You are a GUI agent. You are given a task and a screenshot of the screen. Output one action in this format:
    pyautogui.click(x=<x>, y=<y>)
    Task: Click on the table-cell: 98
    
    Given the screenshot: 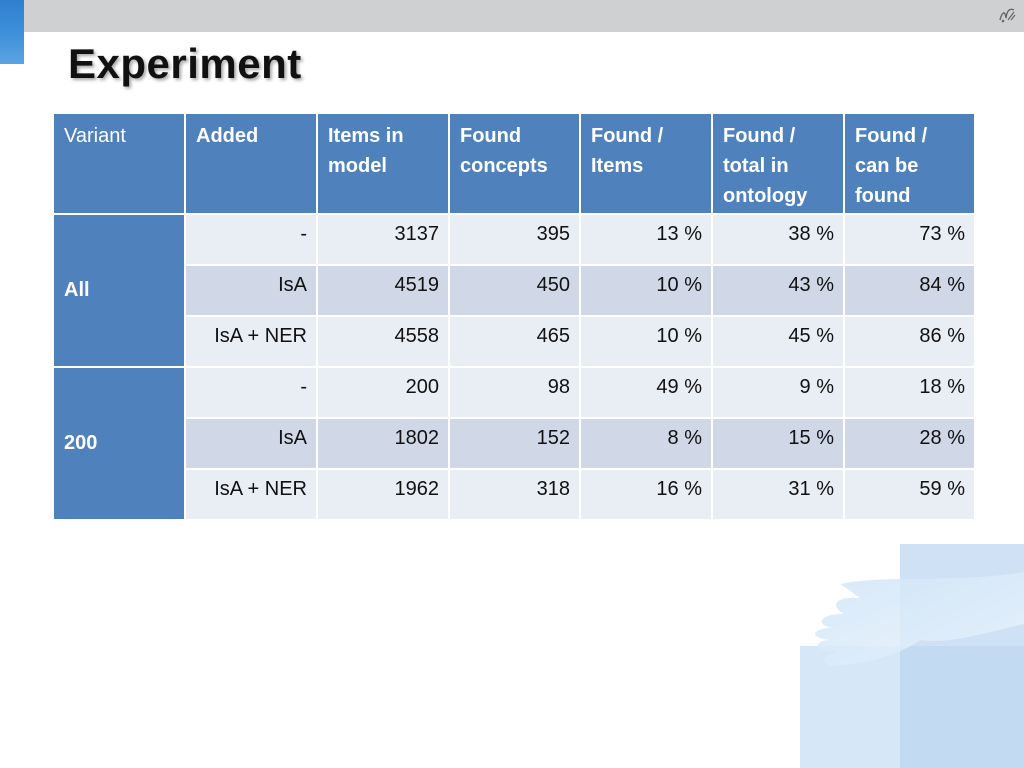 What is the action you would take?
    pyautogui.click(x=514, y=392)
    